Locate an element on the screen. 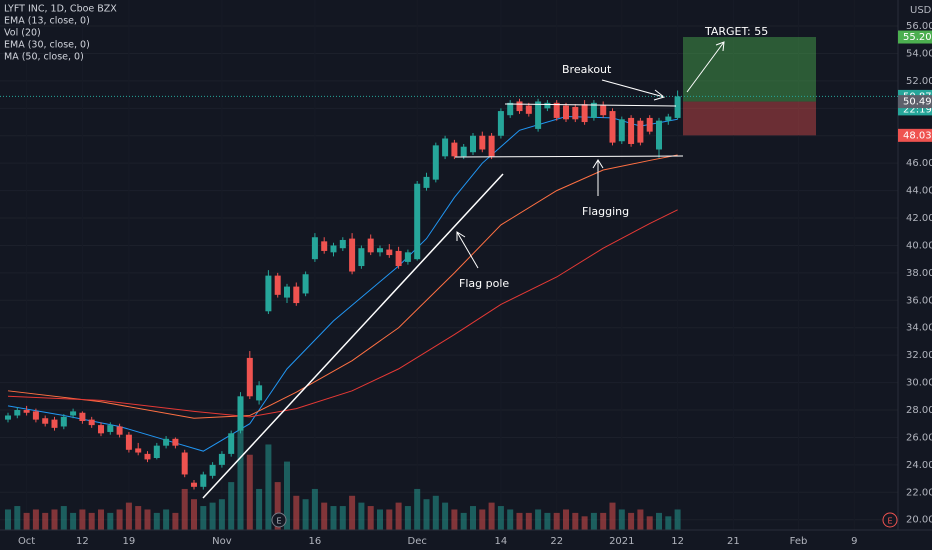  x-tick-label: 19 is located at coordinates (129, 541).